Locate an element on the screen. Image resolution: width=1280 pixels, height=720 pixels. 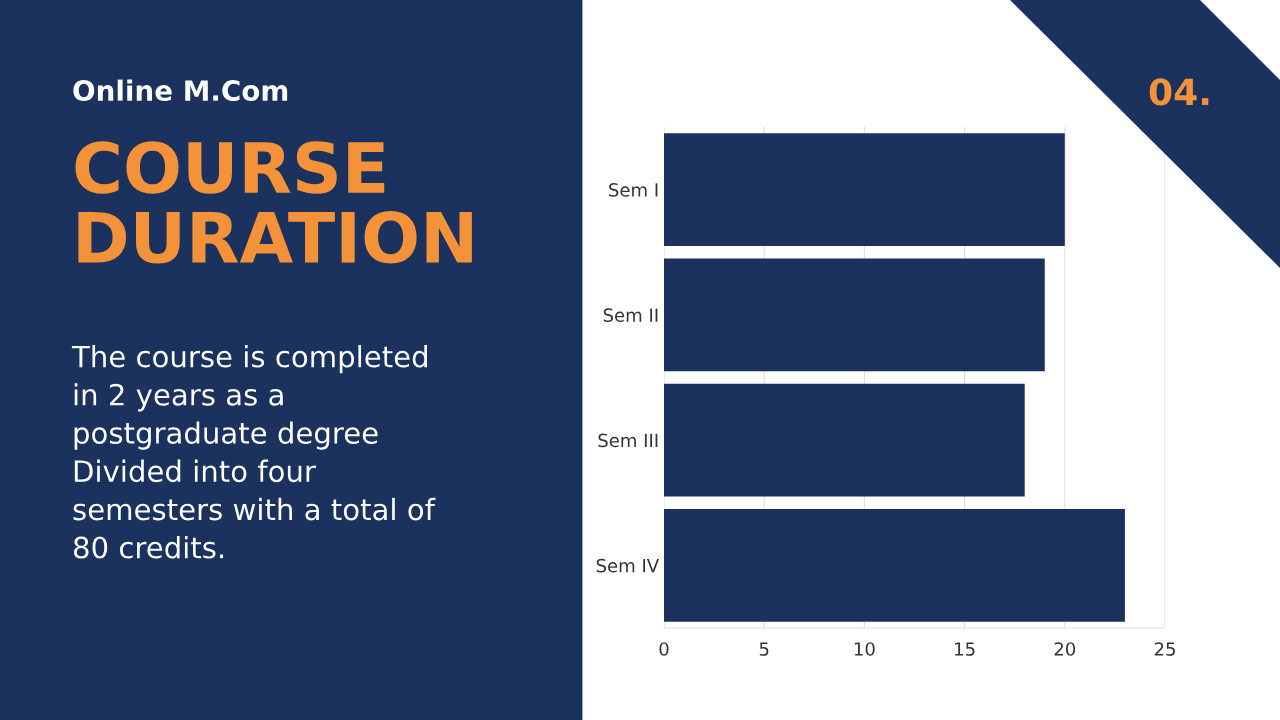
x-tick-label: 25 is located at coordinates (1164, 649).